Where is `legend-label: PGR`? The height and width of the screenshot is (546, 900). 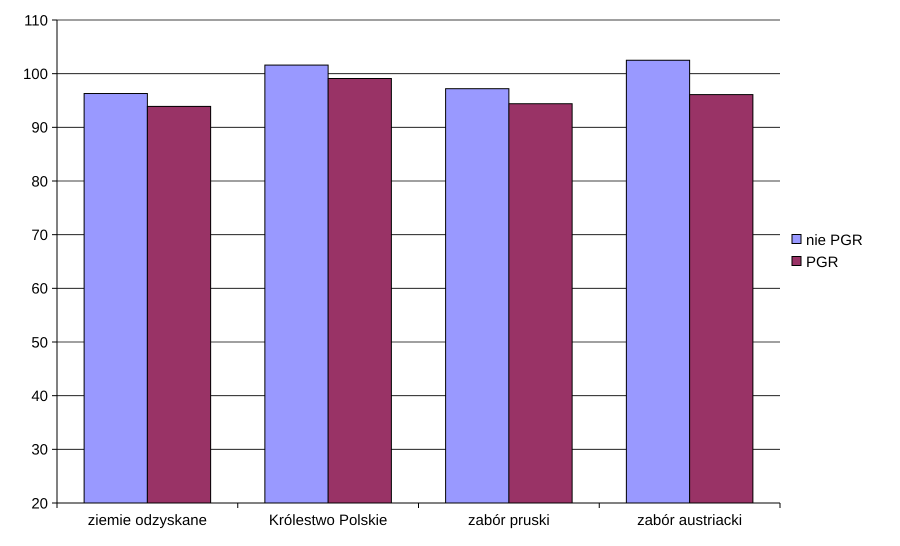
legend-label: PGR is located at coordinates (822, 262).